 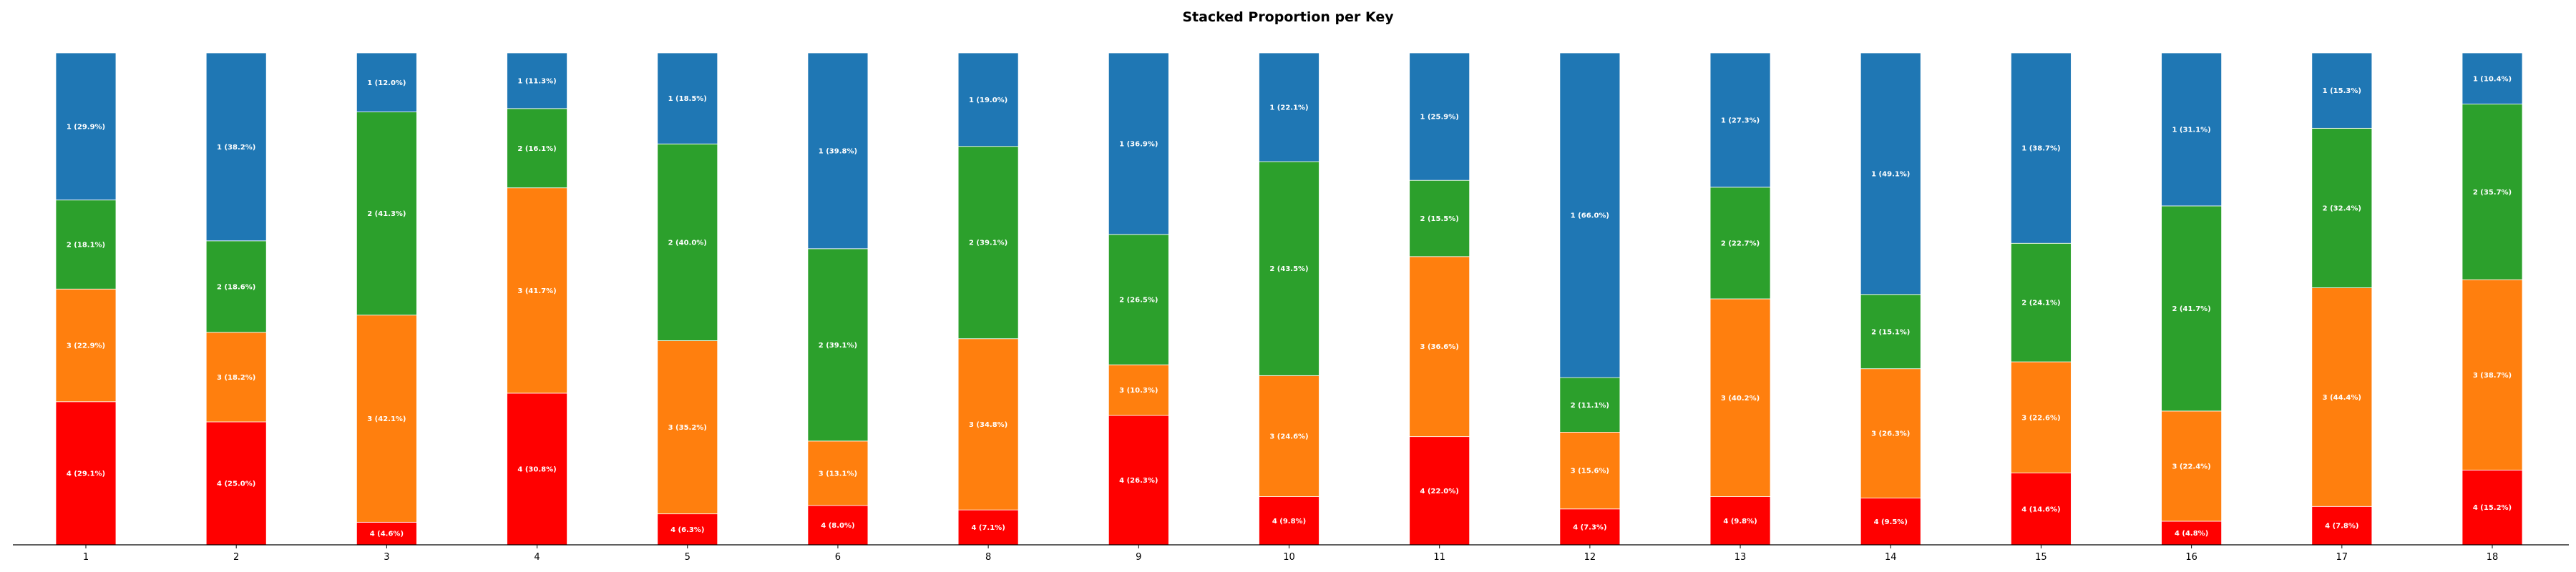 I want to click on x-tick-label: 17, so click(x=2342, y=557).